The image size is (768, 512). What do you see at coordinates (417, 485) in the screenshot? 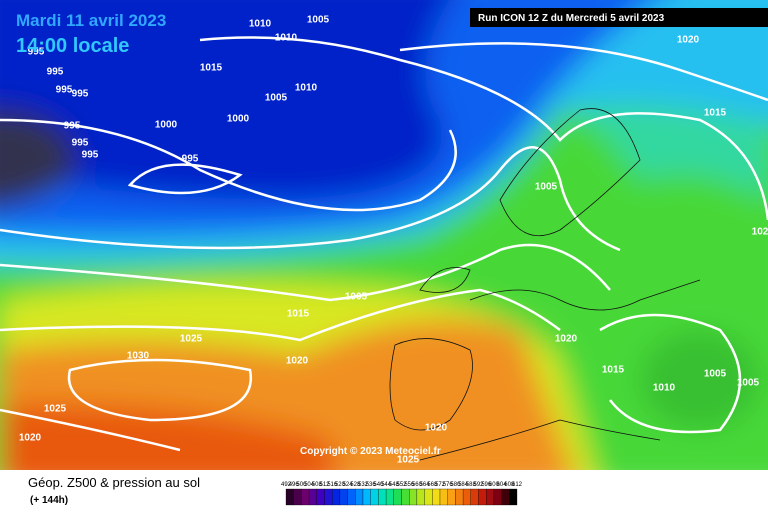
I see `scale-label: 560` at bounding box center [417, 485].